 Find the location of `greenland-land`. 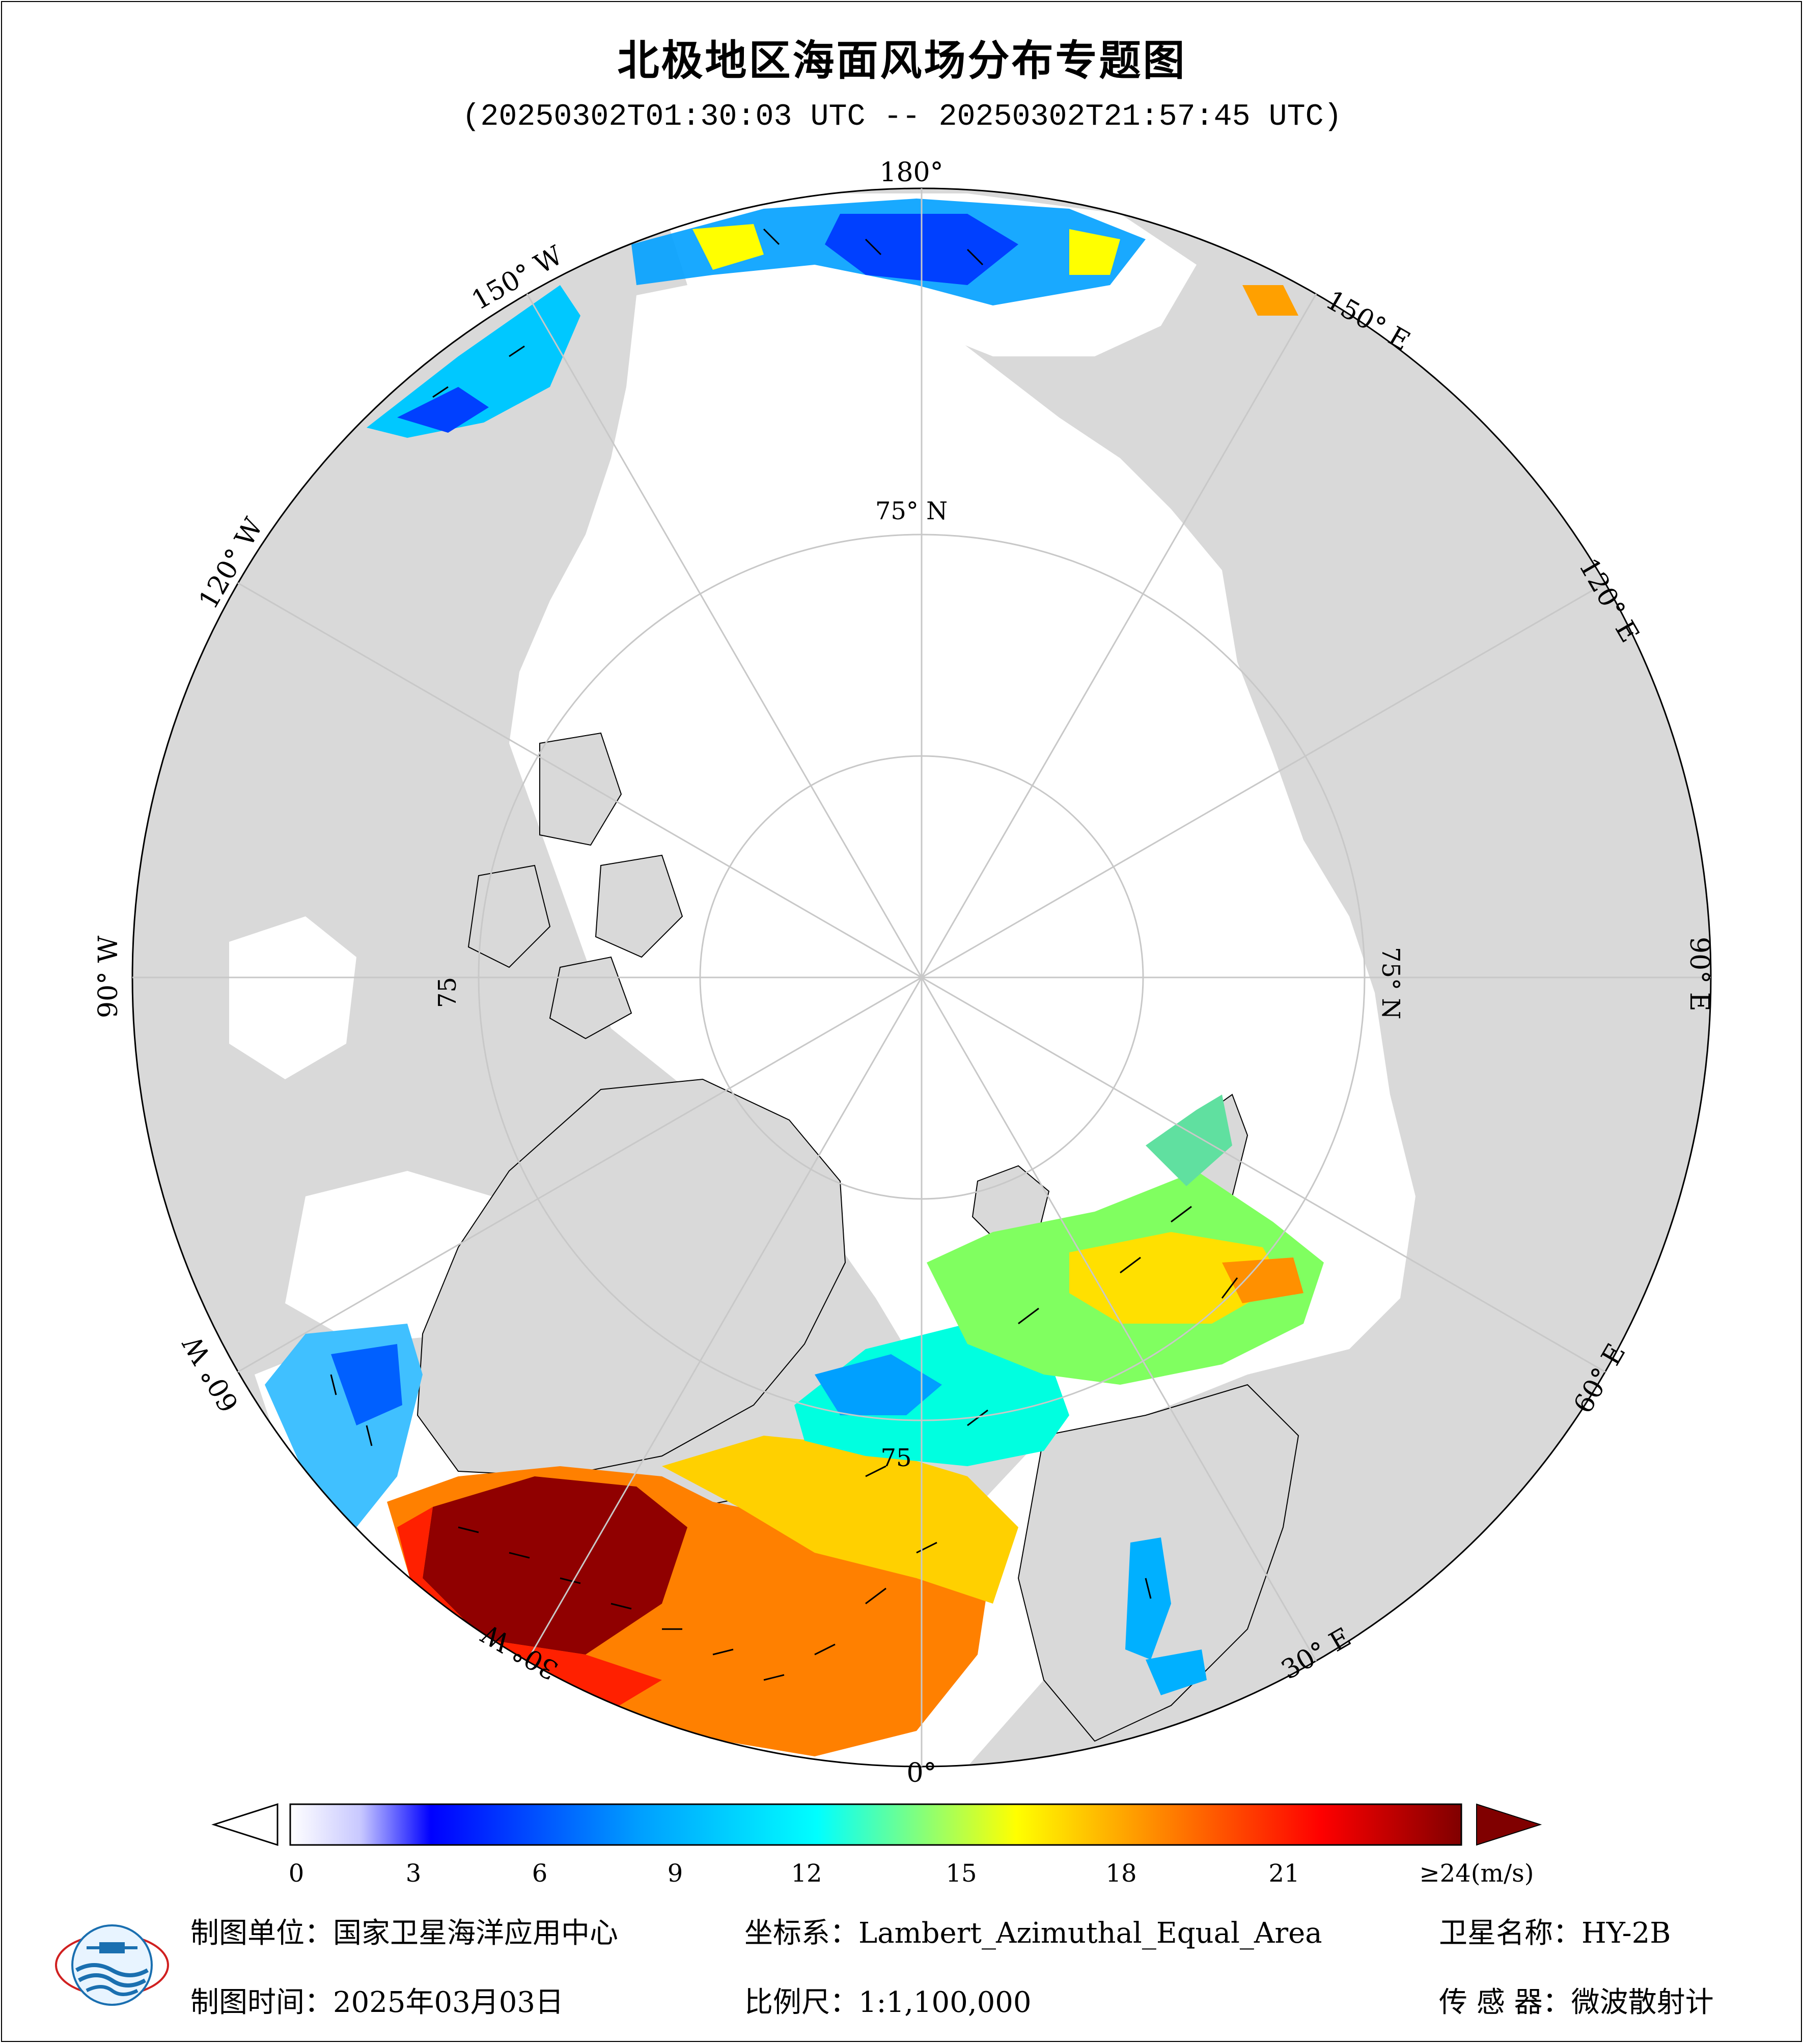

greenland-land is located at coordinates (631, 1277).